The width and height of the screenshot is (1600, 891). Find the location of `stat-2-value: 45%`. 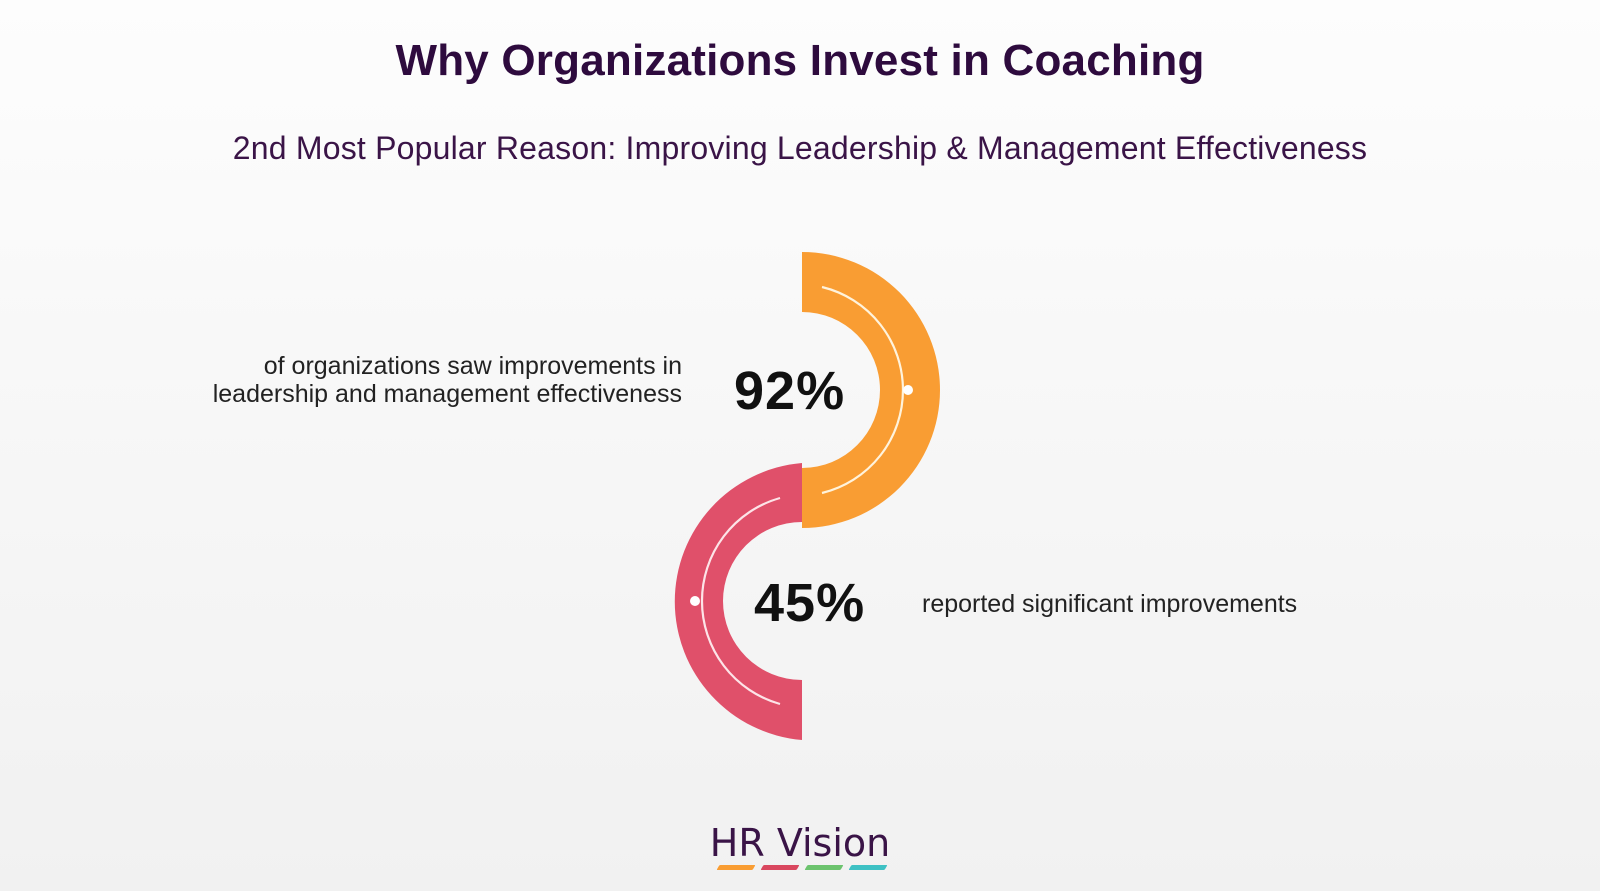

stat-2-value: 45% is located at coordinates (810, 603).